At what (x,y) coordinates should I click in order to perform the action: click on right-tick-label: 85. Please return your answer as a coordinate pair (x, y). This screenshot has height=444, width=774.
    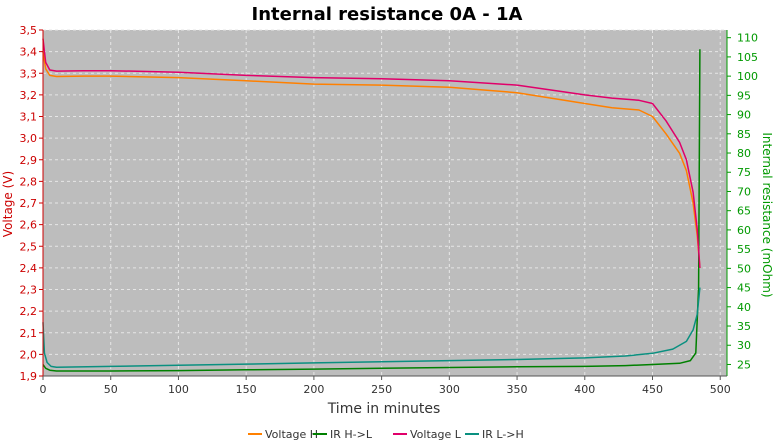
    Looking at the image, I should click on (744, 134).